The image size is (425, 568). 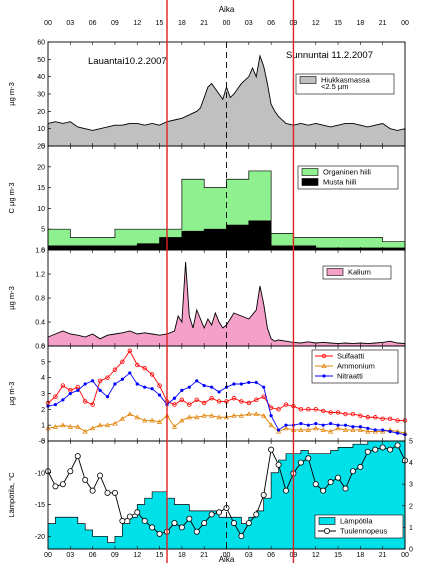 I want to click on y-tick-label: 2, so click(x=43, y=410).